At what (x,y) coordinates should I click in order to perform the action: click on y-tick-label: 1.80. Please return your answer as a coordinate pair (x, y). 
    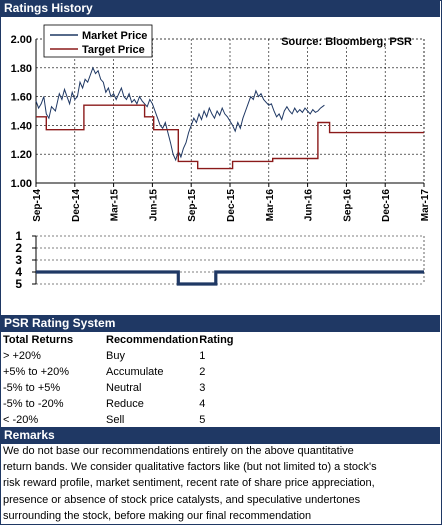
    Looking at the image, I should click on (21, 69).